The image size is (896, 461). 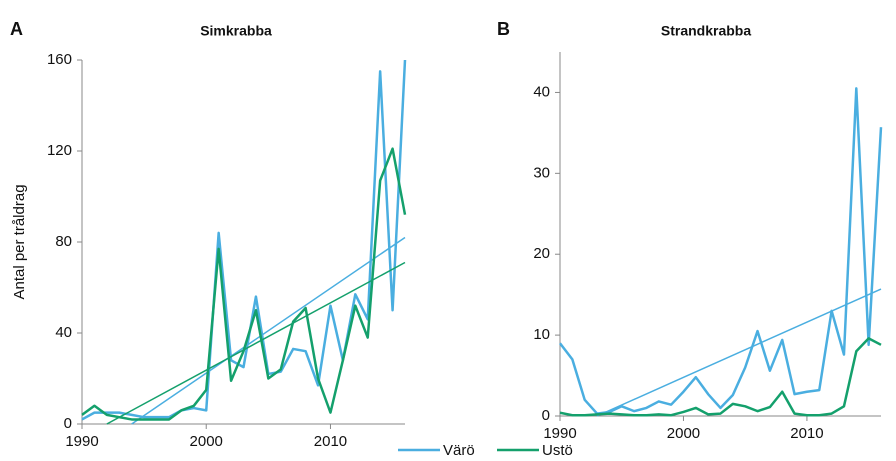 I want to click on chart-title: Simkrabba, so click(x=236, y=31).